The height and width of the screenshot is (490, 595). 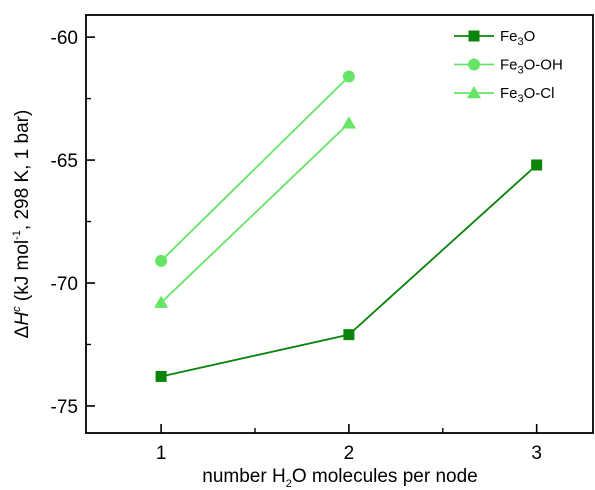 I want to click on y-tick-label: -70, so click(x=64, y=284).